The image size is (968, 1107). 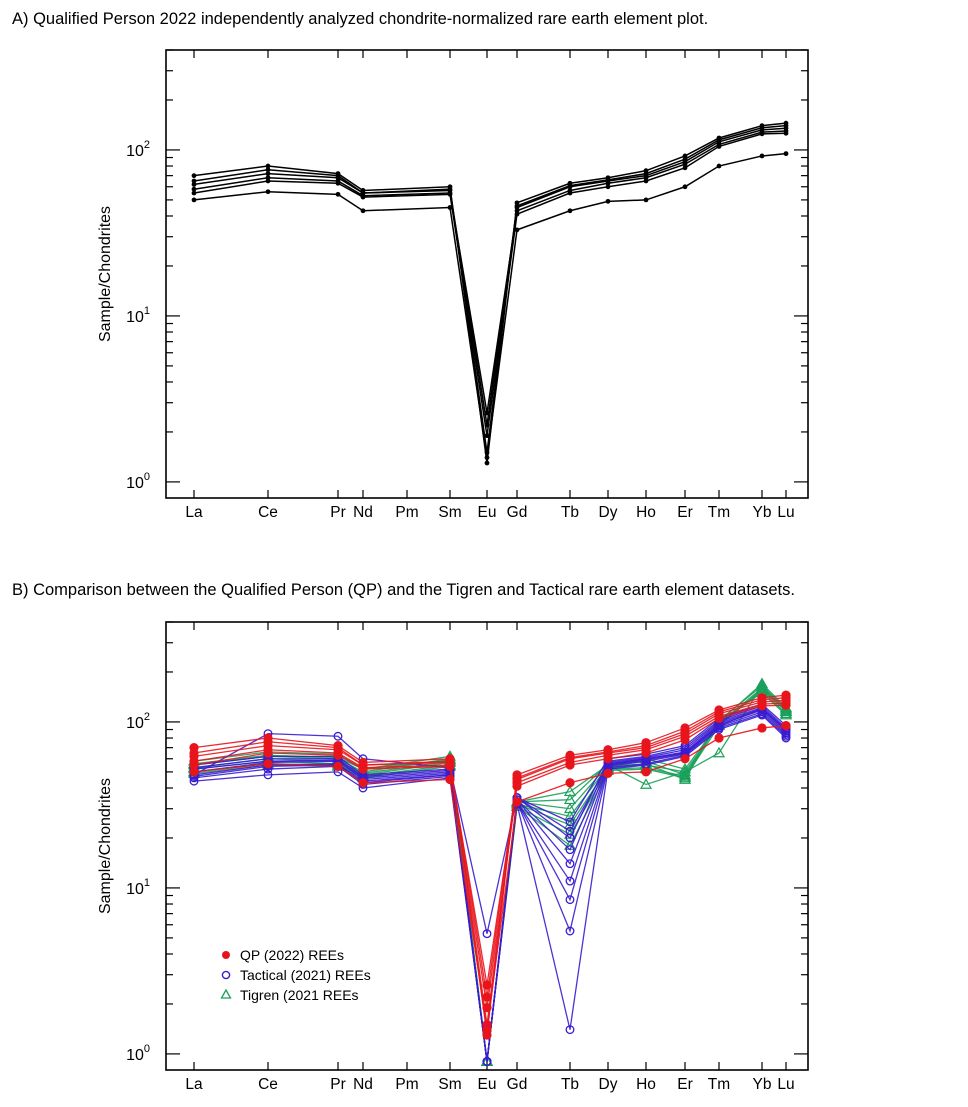 I want to click on x-tick-label-yb: Yb, so click(x=762, y=512).